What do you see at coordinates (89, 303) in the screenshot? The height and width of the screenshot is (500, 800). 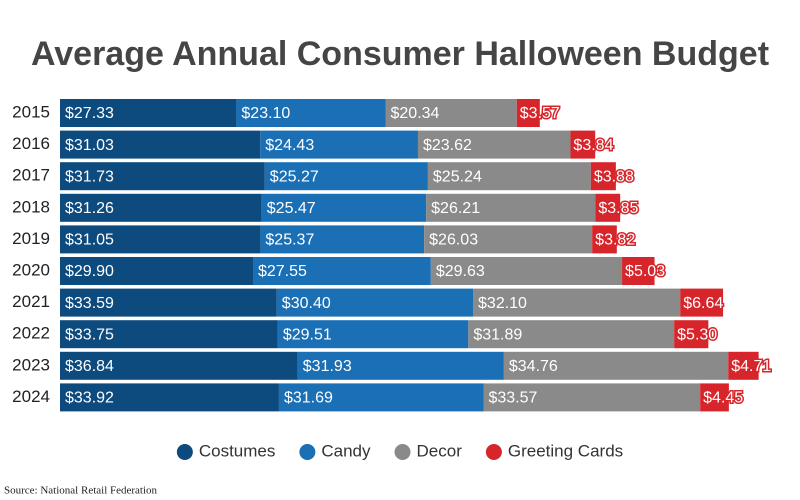 I see `data-label: $33.59` at bounding box center [89, 303].